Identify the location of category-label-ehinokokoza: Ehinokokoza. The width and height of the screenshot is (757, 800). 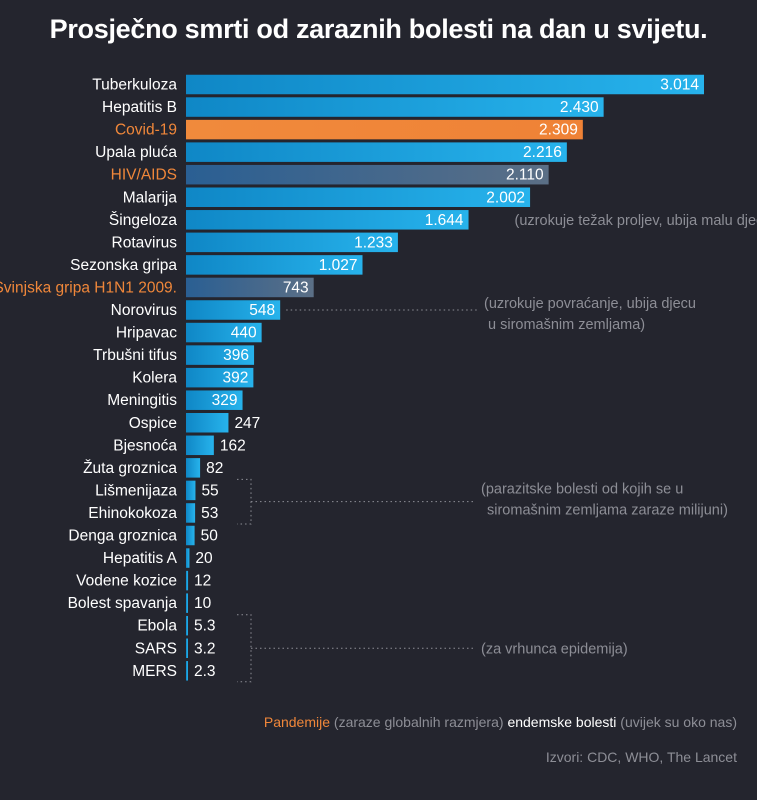
(132, 513).